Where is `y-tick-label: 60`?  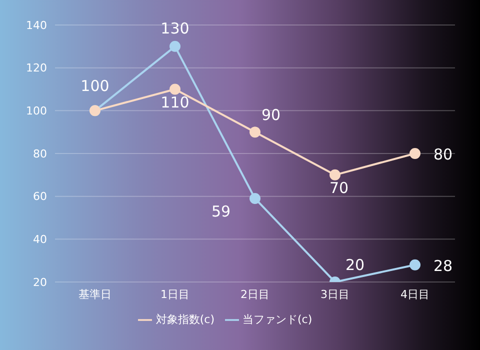 y-tick-label: 60 is located at coordinates (40, 197).